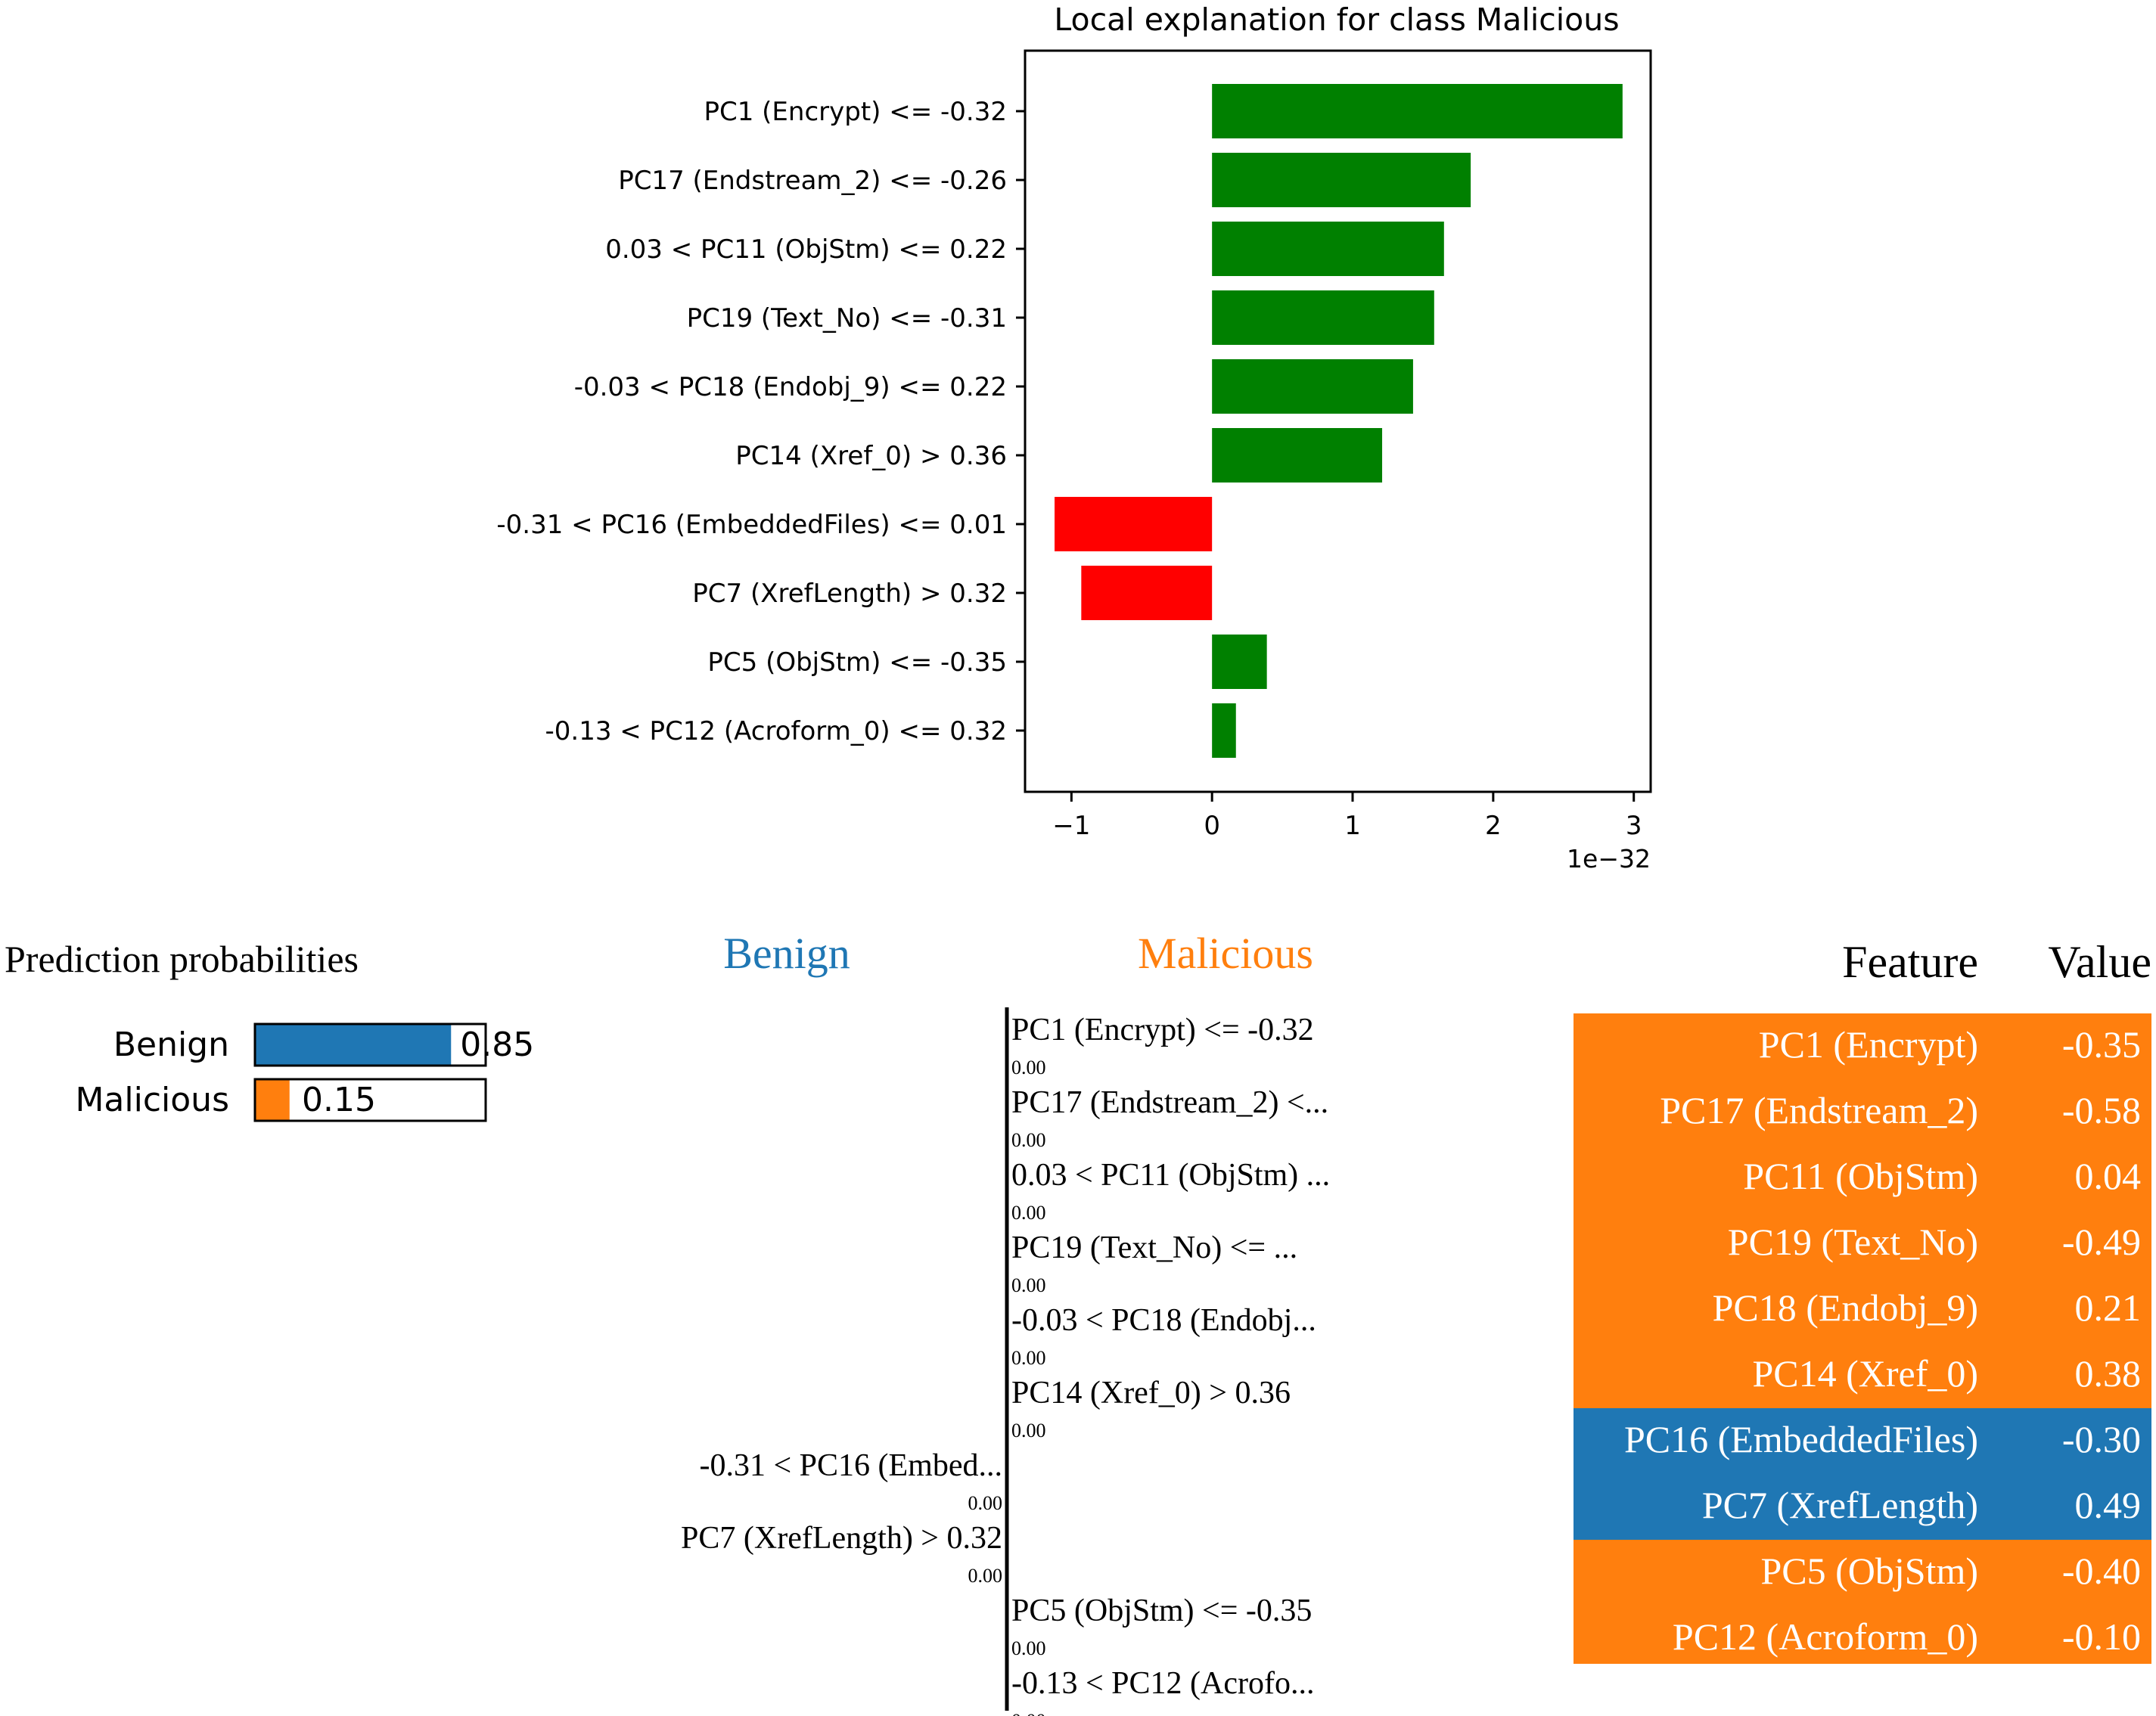 The height and width of the screenshot is (1716, 2156). Describe the element at coordinates (2108, 1176) in the screenshot. I see `feature-value-cell: 0.04` at that location.